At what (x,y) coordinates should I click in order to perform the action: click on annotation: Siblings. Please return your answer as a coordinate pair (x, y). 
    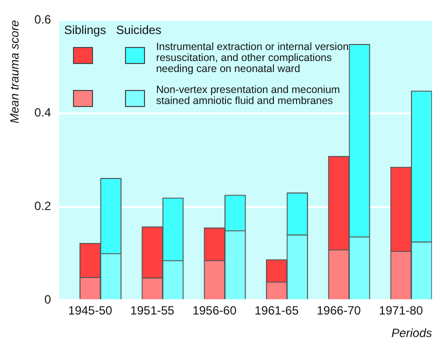
    Looking at the image, I should click on (85, 30).